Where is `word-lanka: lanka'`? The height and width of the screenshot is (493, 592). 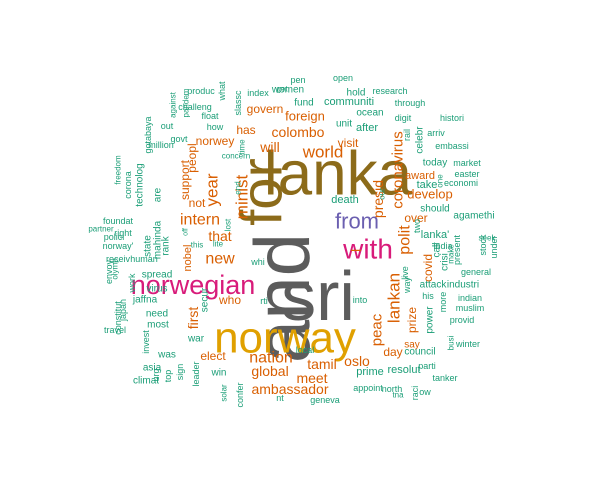
word-lanka: lanka' is located at coordinates (435, 235).